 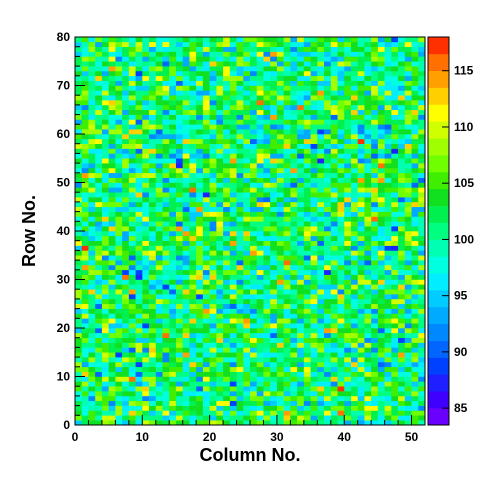 What do you see at coordinates (438, 62) in the screenshot?
I see `colorbar-segment` at bounding box center [438, 62].